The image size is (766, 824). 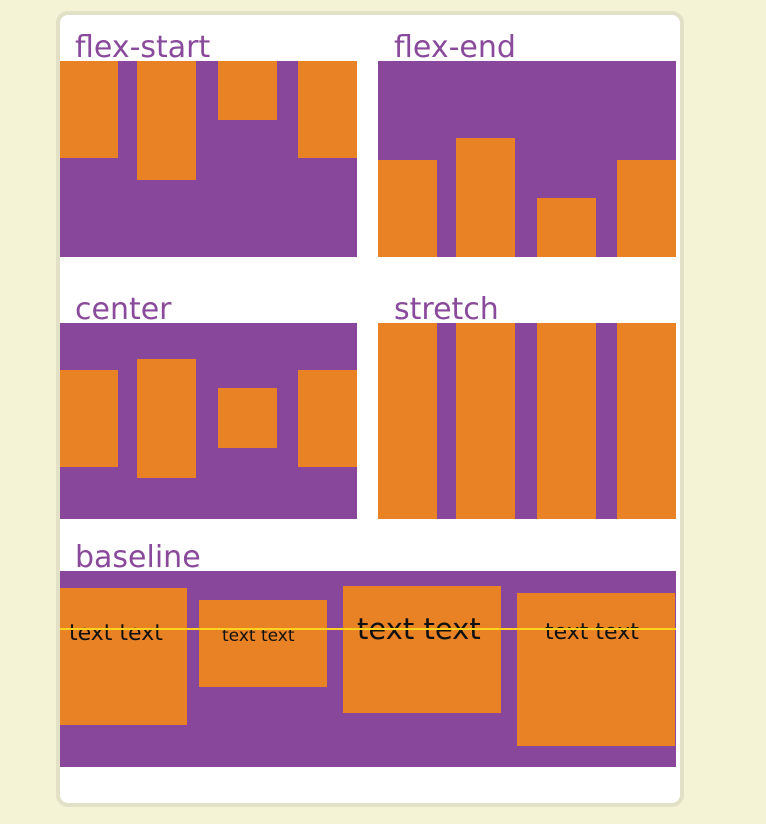 I want to click on baseline-guide-line, so click(x=368, y=629).